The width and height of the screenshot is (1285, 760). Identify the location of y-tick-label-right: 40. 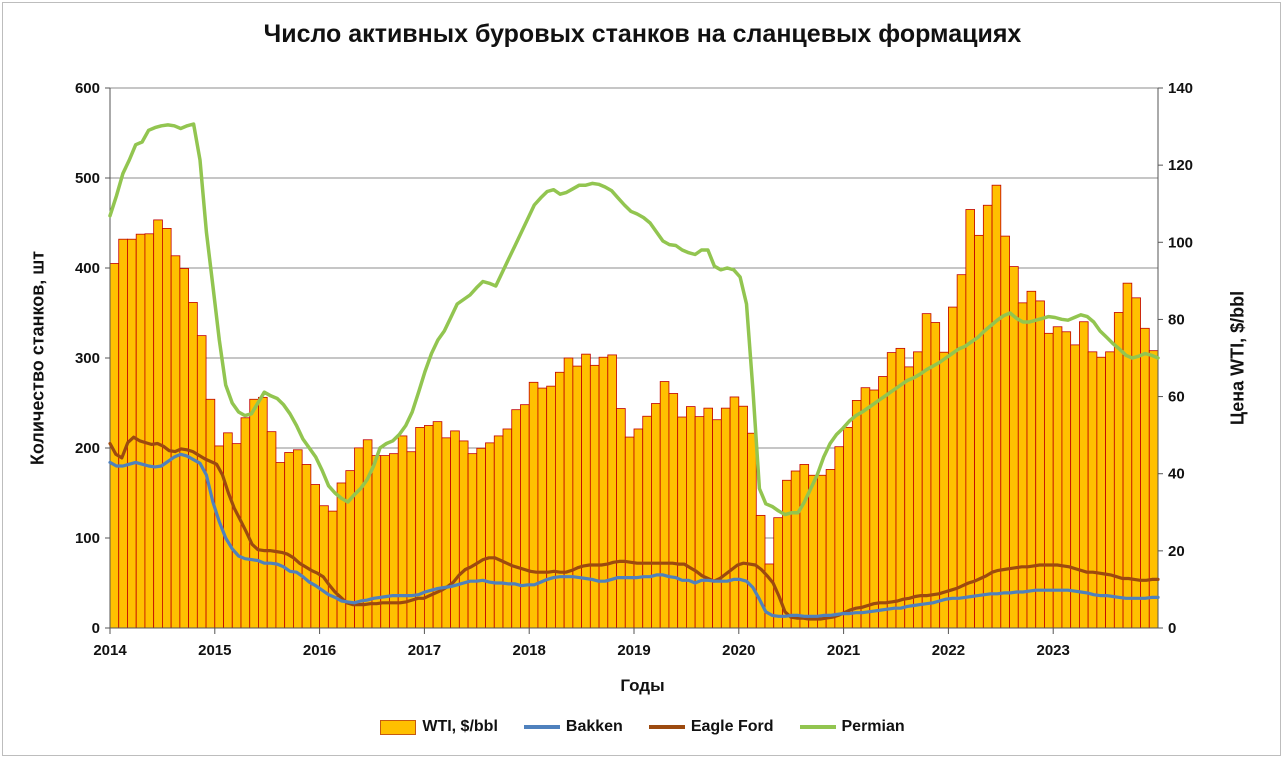
(1176, 474).